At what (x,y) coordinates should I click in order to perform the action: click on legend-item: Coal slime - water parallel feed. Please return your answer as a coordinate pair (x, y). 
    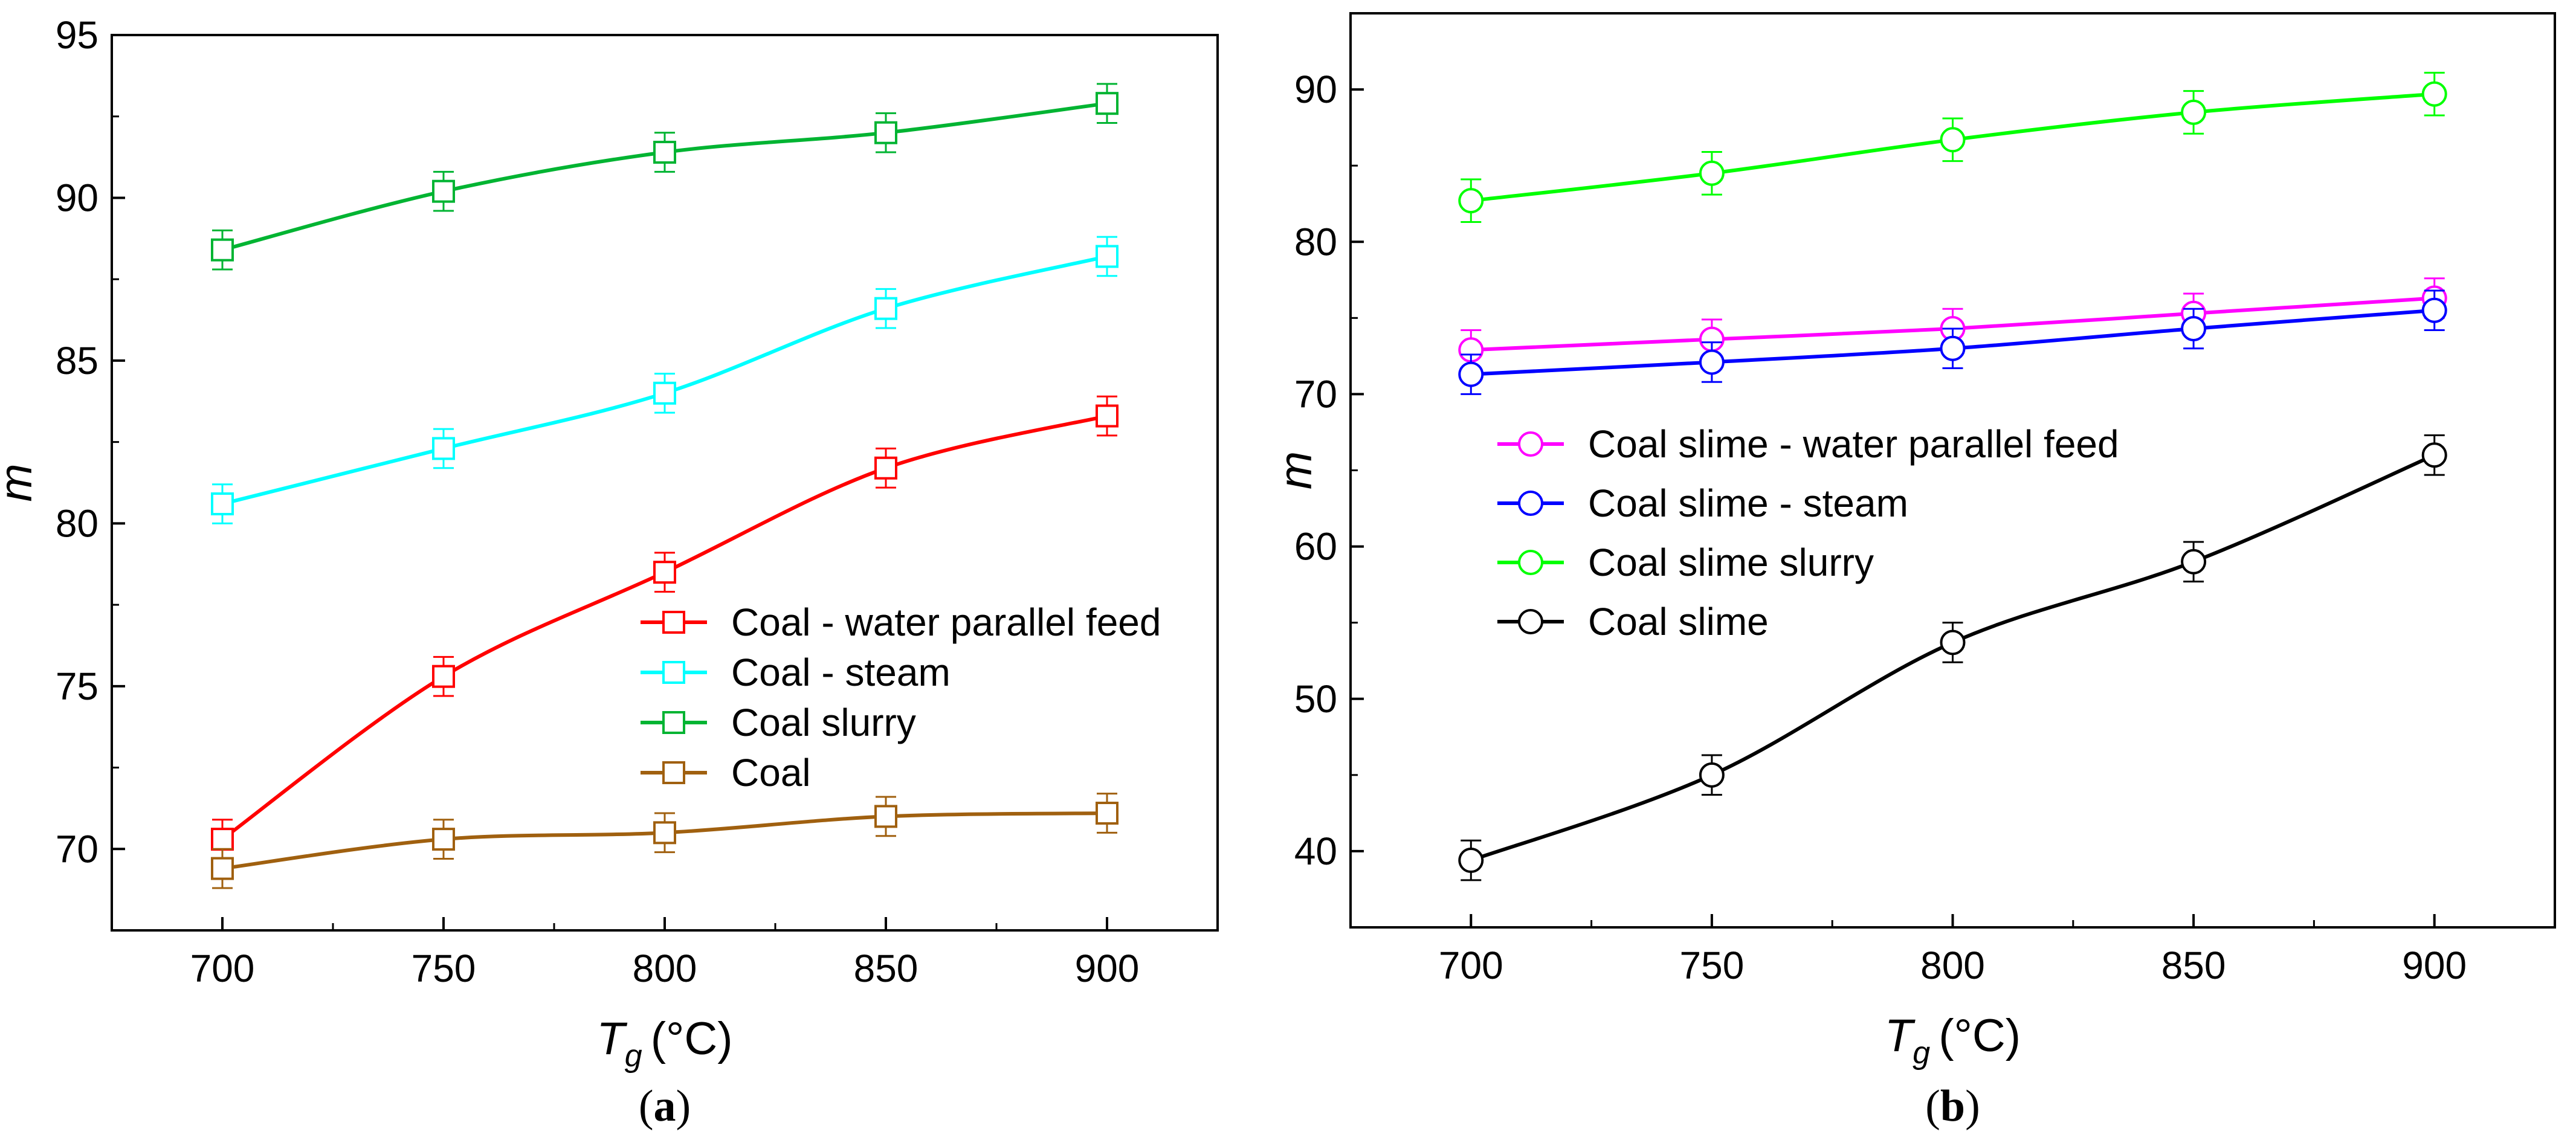
    Looking at the image, I should click on (1808, 444).